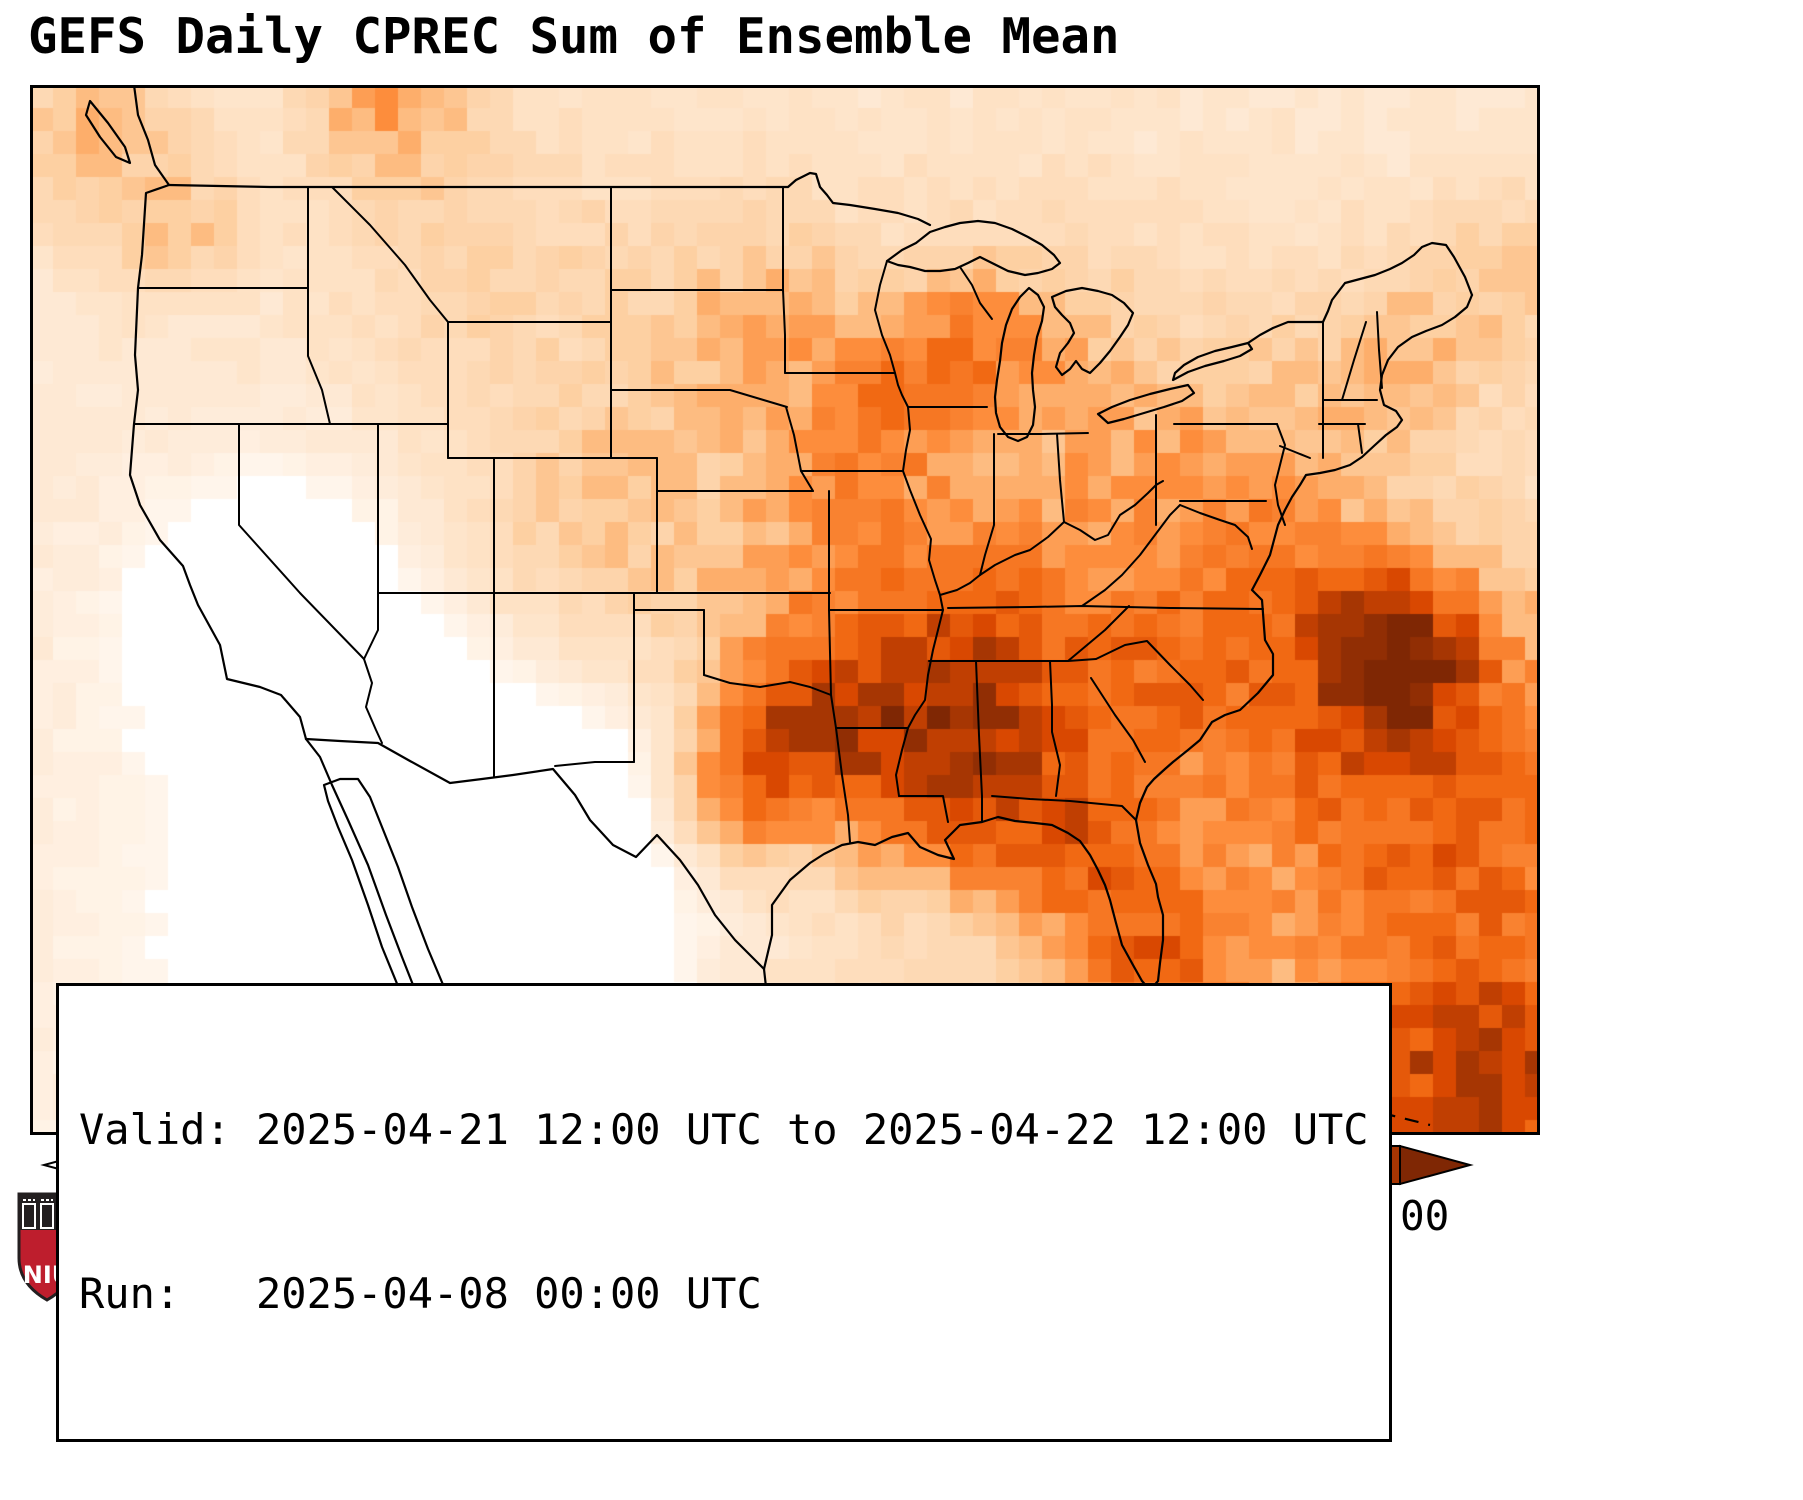 This screenshot has height=1500, width=1803. I want to click on lake-erie, so click(1146, 404).